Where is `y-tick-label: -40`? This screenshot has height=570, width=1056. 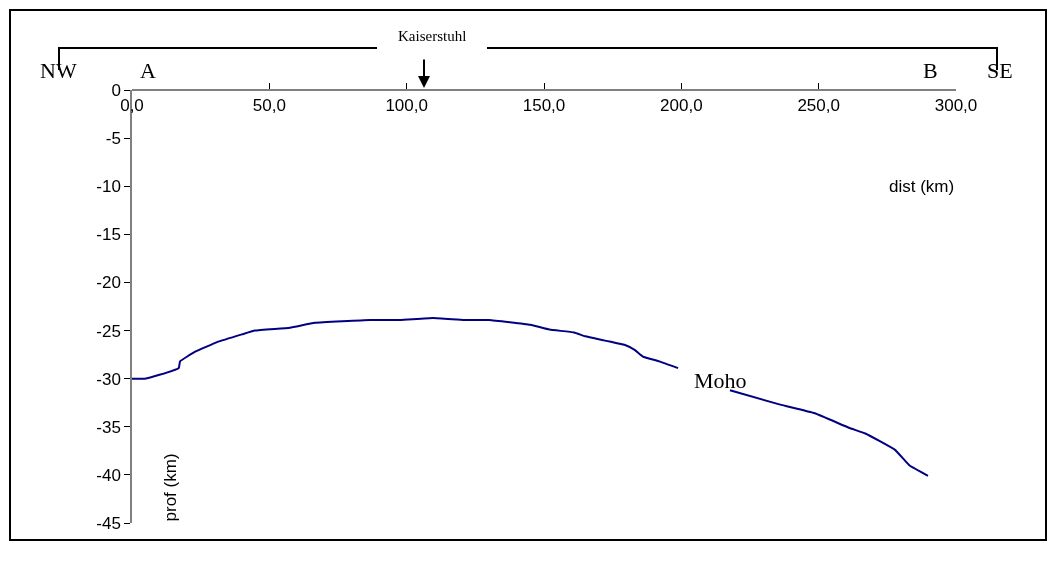 y-tick-label: -40 is located at coordinates (108, 475).